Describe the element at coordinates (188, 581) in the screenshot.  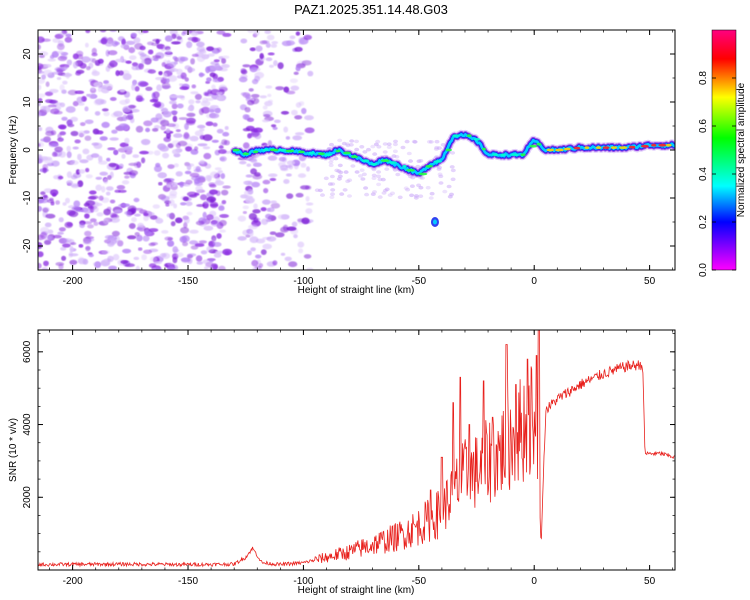
I see `x-tick-label: -150` at that location.